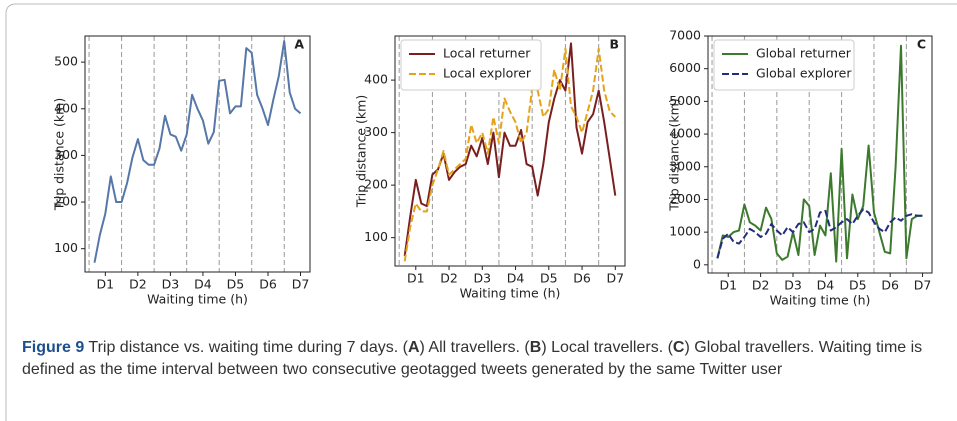 This screenshot has width=957, height=421. Describe the element at coordinates (299, 44) in the screenshot. I see `panel-label: A` at that location.